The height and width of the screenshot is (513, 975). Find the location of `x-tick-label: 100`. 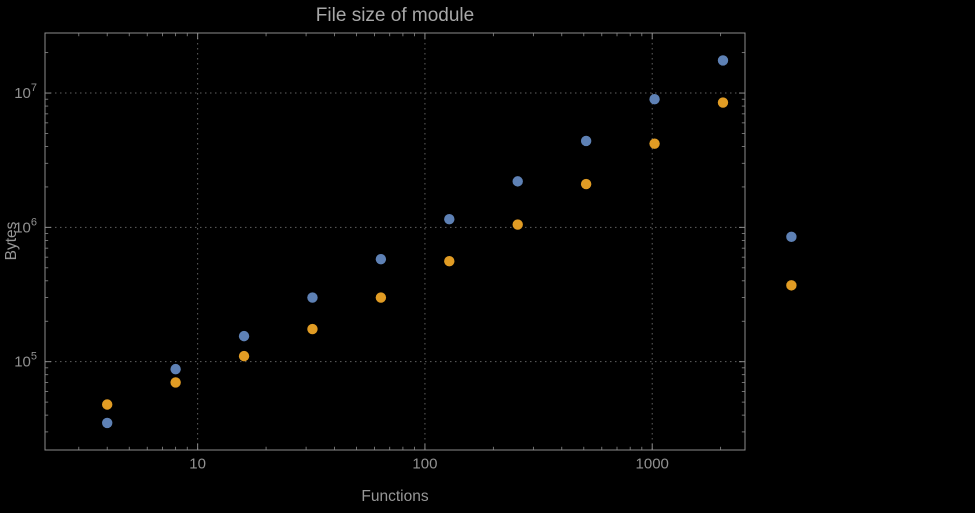

x-tick-label: 100 is located at coordinates (424, 463).